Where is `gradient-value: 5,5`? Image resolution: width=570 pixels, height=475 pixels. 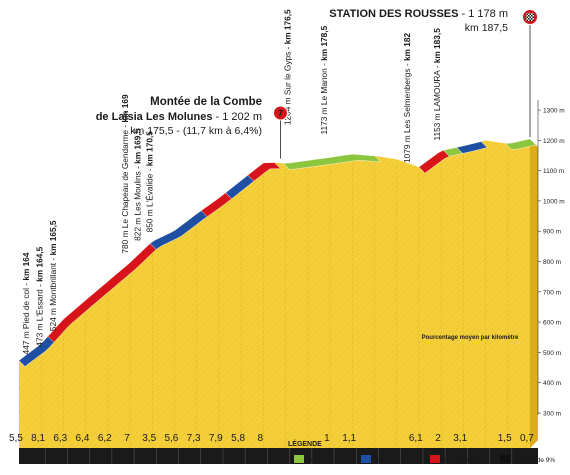
gradient-value: 5,5 is located at coordinates (16, 438).